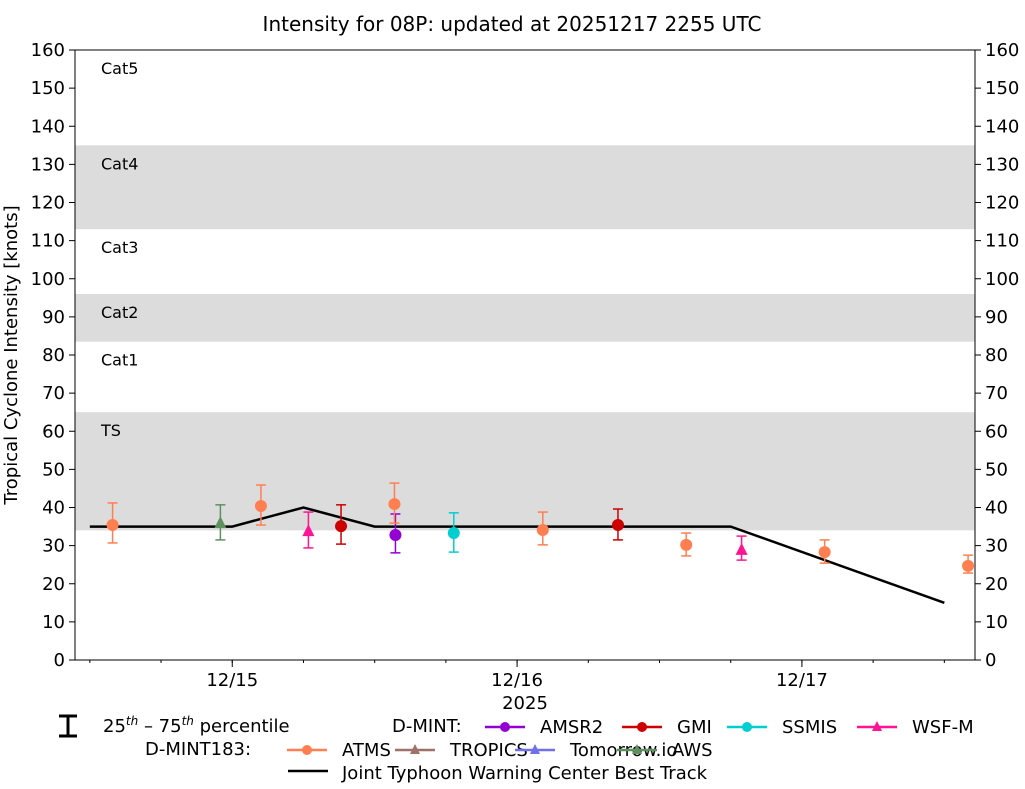 The height and width of the screenshot is (789, 1025). Describe the element at coordinates (11, 355) in the screenshot. I see `y-axis-label: Tropical Cyclone Intensity [knots]` at that location.